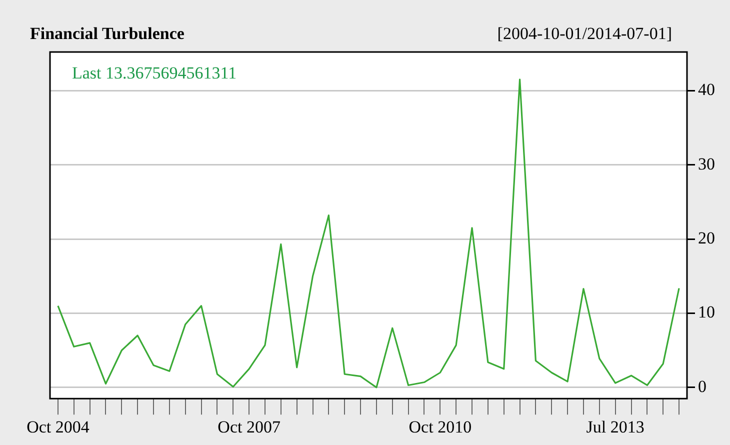  I want to click on chart-subtitle: [2004-10-01/2014-07-01], so click(584, 34).